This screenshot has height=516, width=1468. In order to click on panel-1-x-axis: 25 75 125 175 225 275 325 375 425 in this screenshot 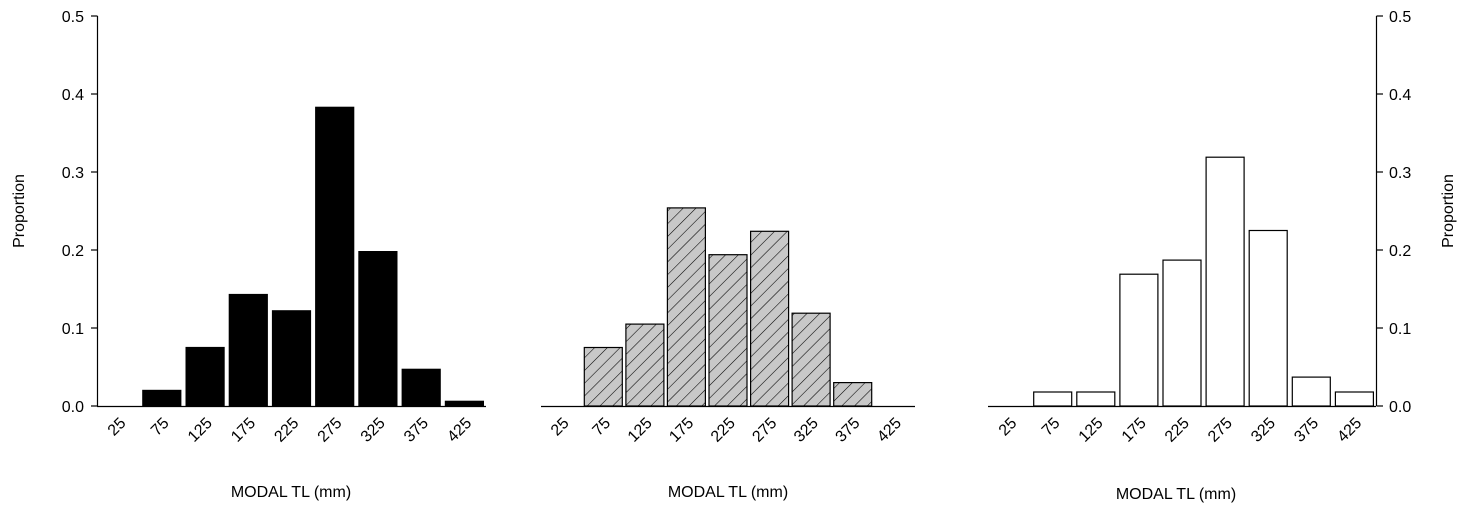, I will do `click(291, 425)`.